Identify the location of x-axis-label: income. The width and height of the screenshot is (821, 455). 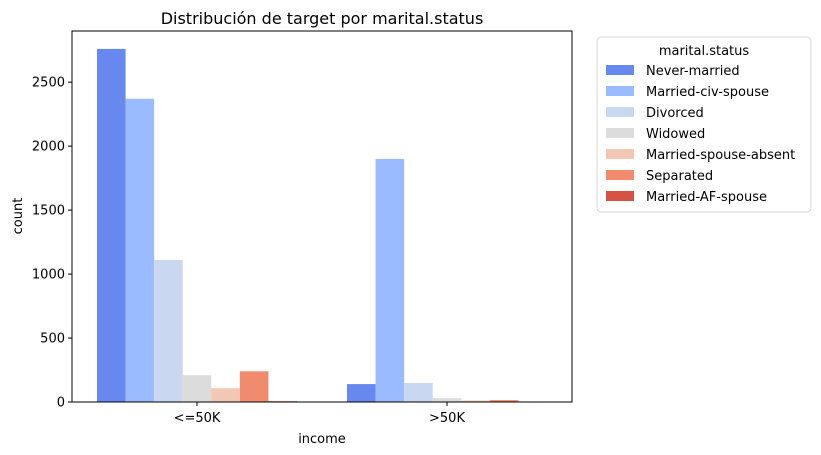
(322, 439).